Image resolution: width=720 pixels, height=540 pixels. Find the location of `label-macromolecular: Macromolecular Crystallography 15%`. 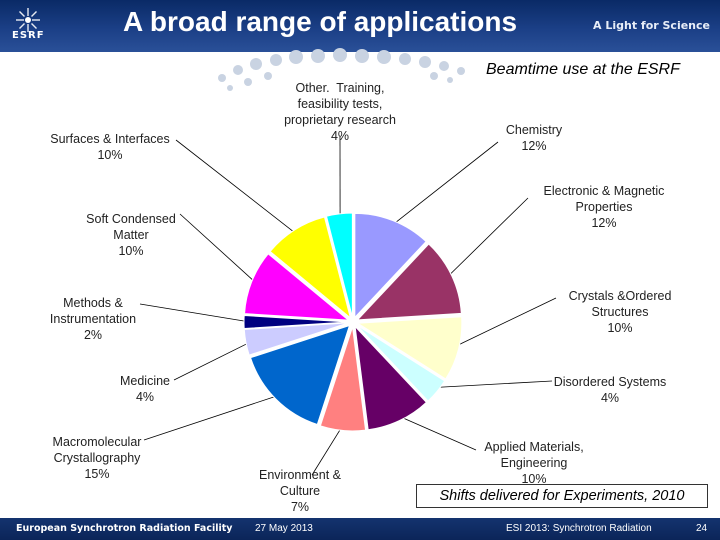

label-macromolecular: Macromolecular Crystallography 15% is located at coordinates (97, 458).